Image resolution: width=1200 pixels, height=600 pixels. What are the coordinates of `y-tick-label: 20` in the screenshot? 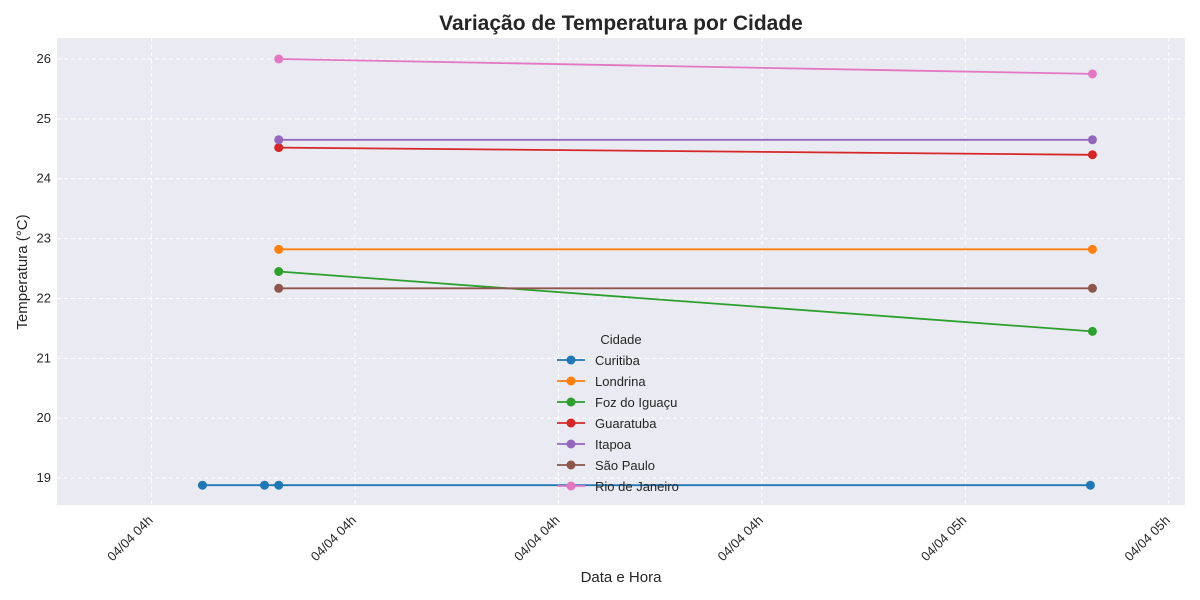 It's located at (44, 417).